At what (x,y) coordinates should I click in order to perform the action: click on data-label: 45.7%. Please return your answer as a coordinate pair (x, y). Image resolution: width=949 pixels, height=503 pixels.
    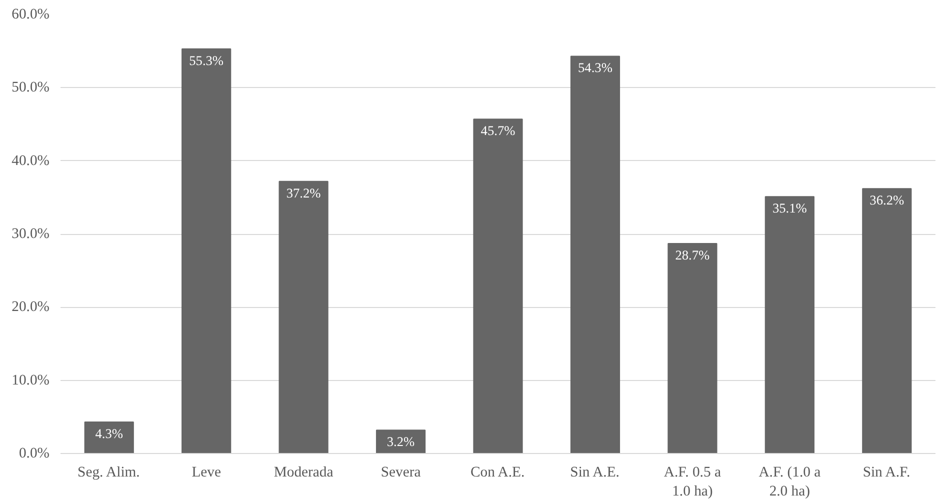
    Looking at the image, I should click on (498, 130).